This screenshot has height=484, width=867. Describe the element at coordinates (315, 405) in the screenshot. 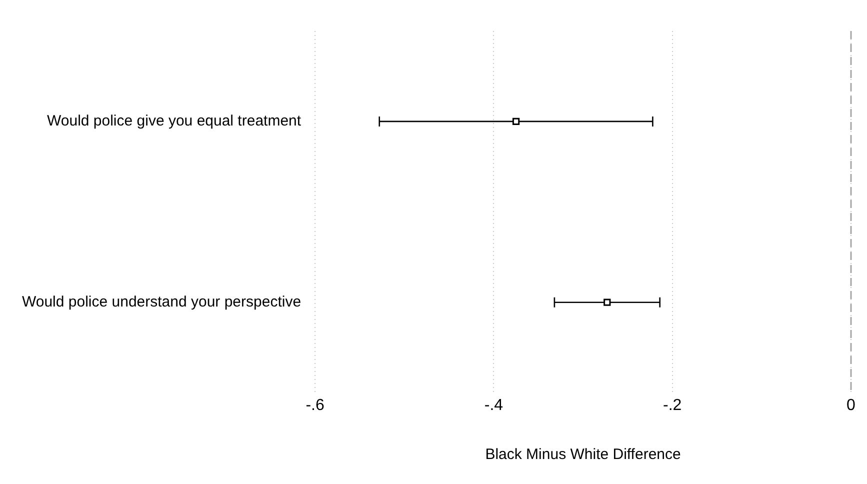

I see `x-tick-label: -.6` at that location.